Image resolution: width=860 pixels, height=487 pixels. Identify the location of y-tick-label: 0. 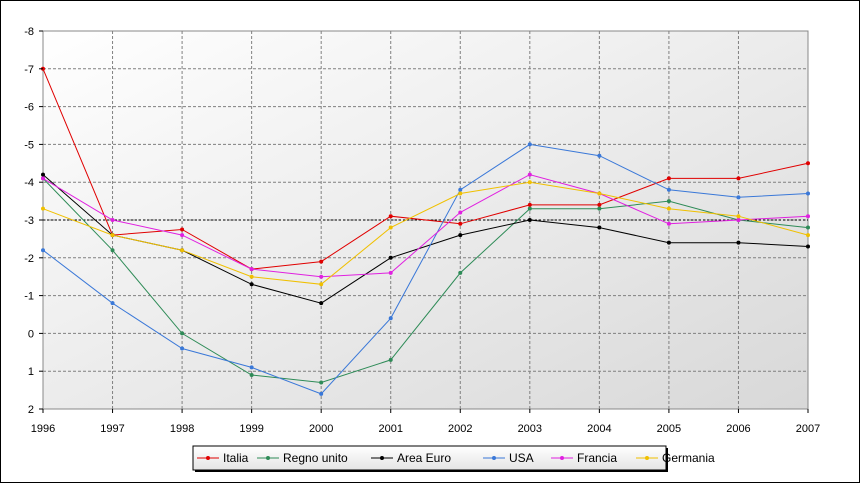
(31, 334).